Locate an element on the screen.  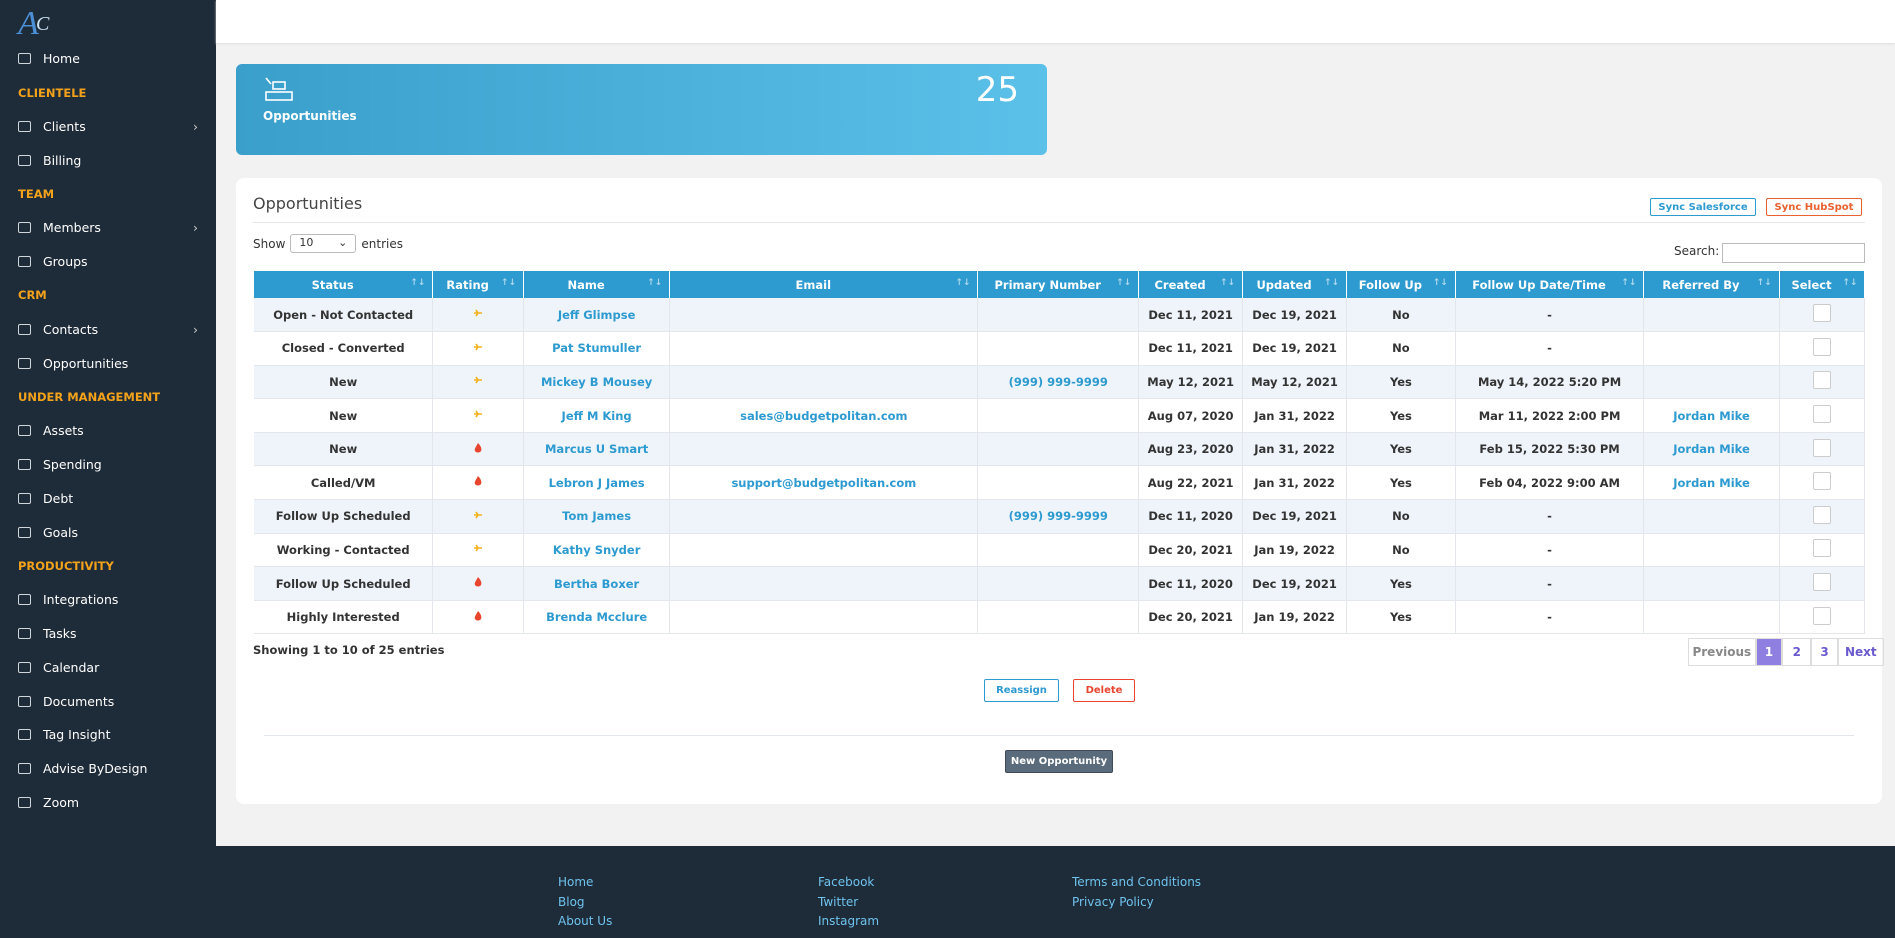
cell-text: Yes is located at coordinates (1400, 449).